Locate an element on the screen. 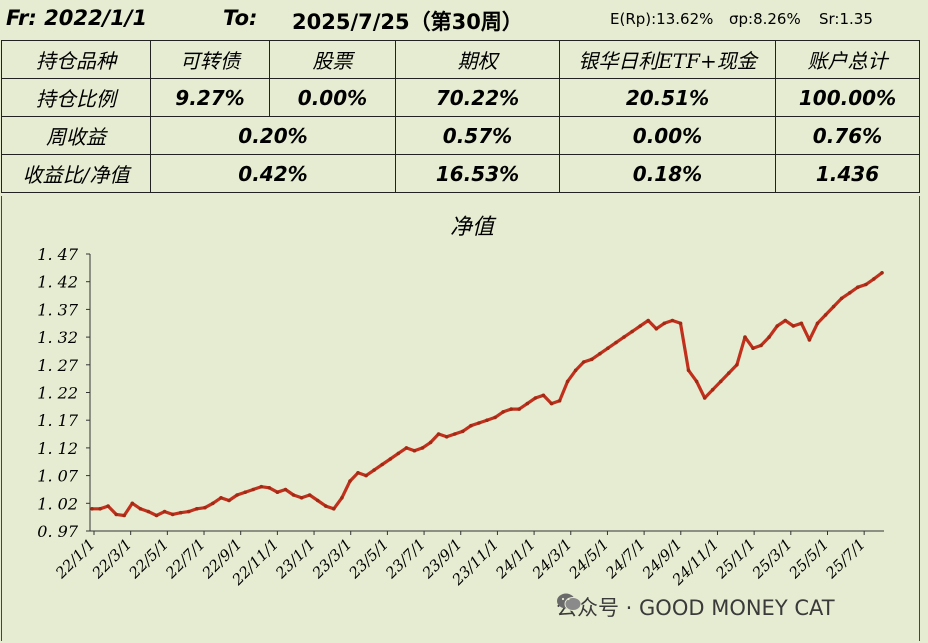 The width and height of the screenshot is (928, 643). row-label: 收益比/净值 is located at coordinates (76, 173).